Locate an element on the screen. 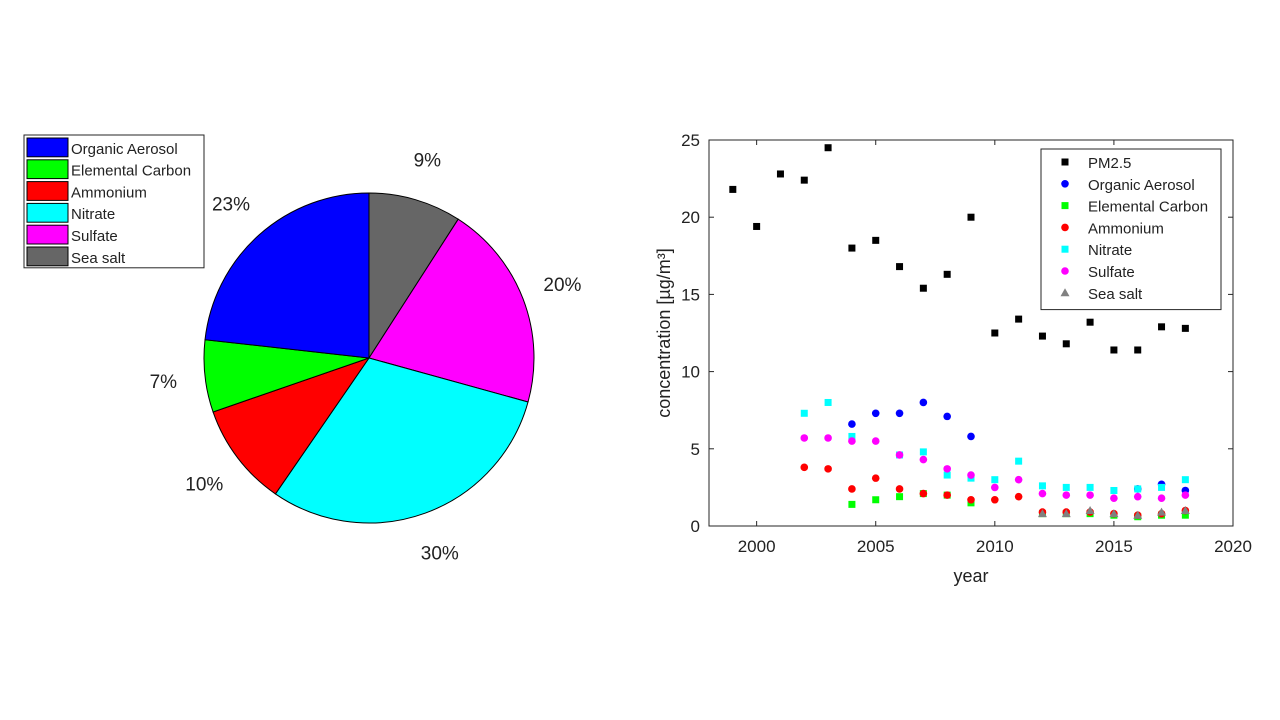  x-tick-label: 2010 is located at coordinates (995, 546).